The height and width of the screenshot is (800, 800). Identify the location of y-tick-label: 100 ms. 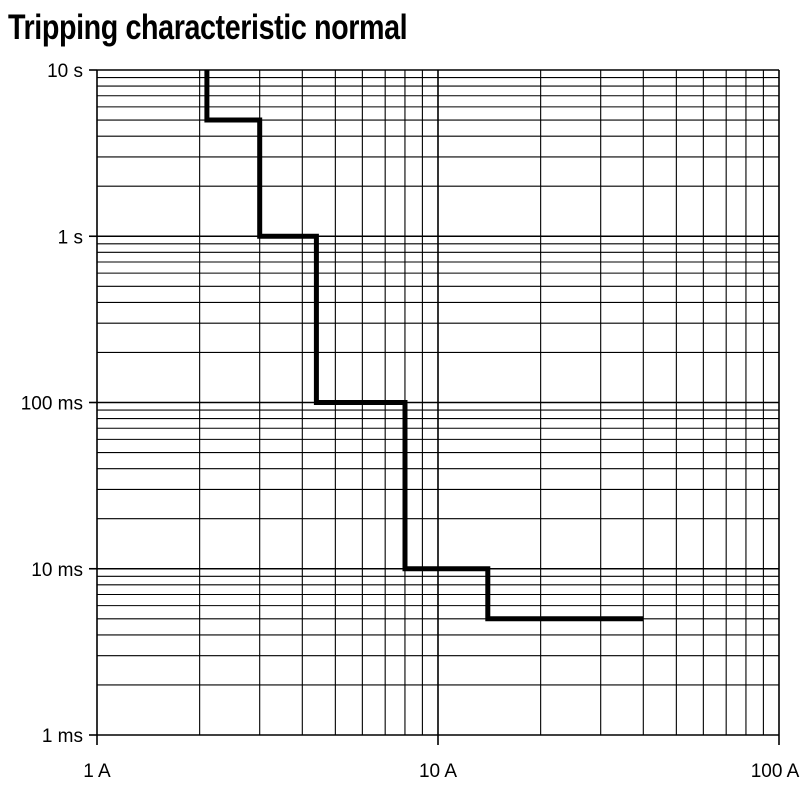
(52, 404).